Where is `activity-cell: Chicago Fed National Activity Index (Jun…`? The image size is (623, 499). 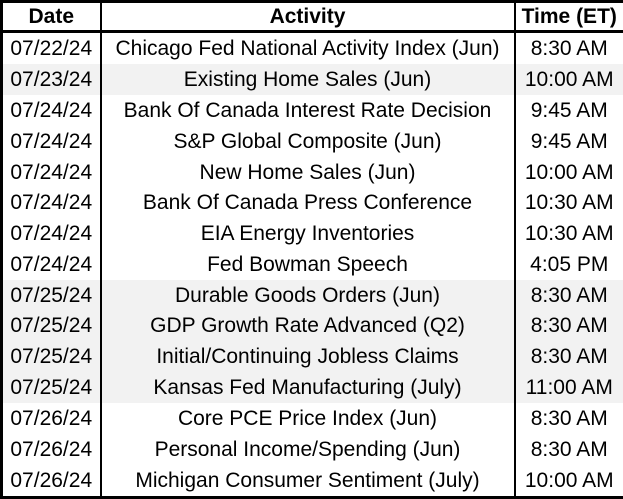 activity-cell: Chicago Fed National Activity Index (Jun… is located at coordinates (307, 48).